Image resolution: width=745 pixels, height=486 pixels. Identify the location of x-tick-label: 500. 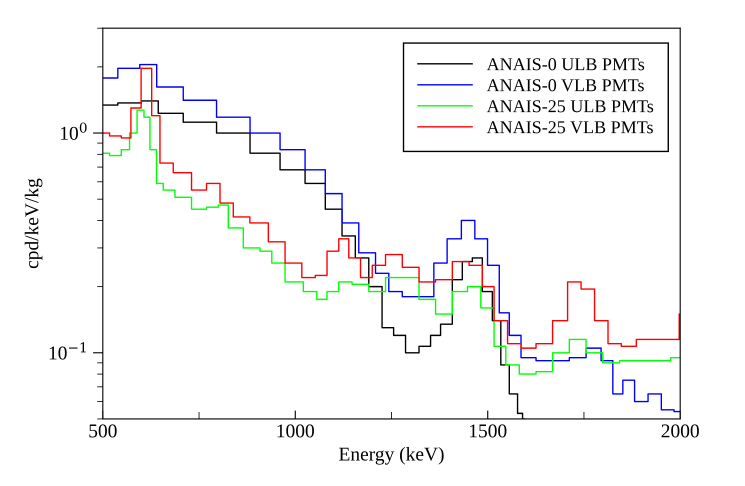
(103, 431).